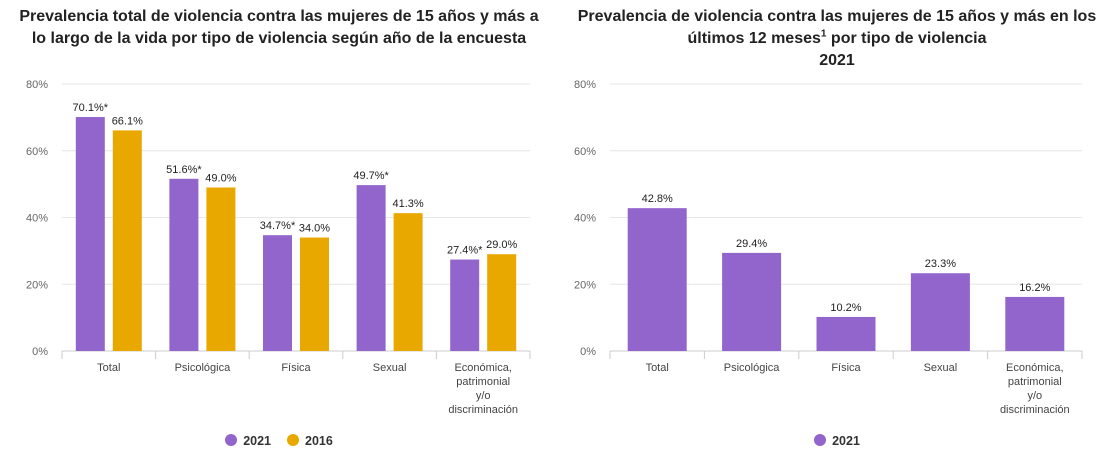 This screenshot has height=475, width=1116. What do you see at coordinates (906, 38) in the screenshot?
I see `chart-title-line2-rest: por tipo de violencia` at bounding box center [906, 38].